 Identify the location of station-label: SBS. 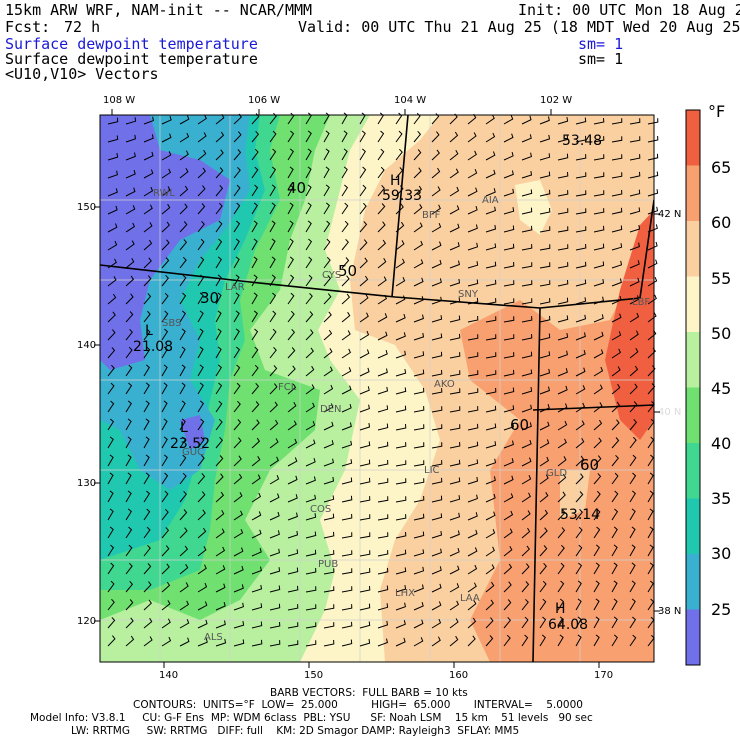
(171, 323).